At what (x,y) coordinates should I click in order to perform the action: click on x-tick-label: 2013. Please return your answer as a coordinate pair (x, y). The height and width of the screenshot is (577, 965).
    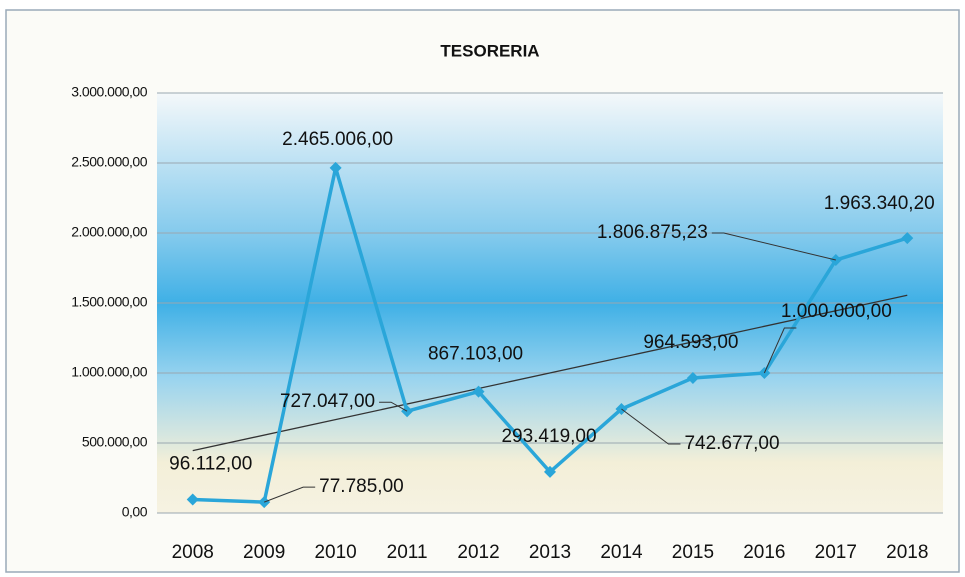
    Looking at the image, I should click on (550, 552).